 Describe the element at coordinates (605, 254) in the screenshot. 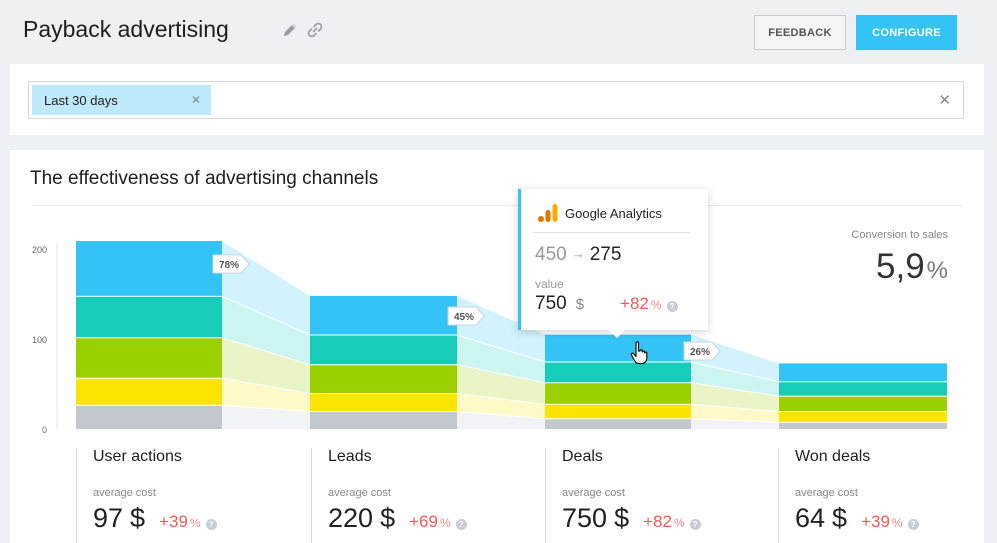

I see `tooltip-to: 275` at that location.